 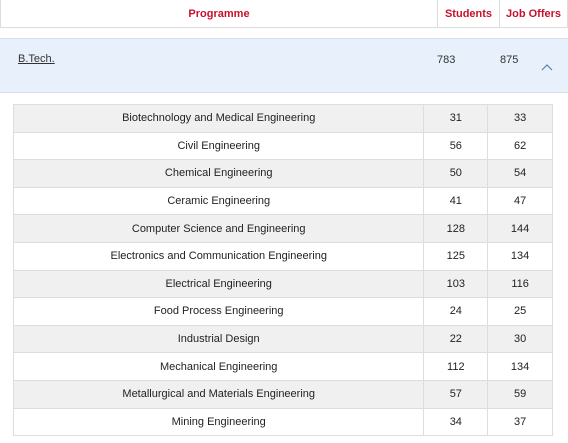 What do you see at coordinates (520, 394) in the screenshot?
I see `branch-job-offers: 59` at bounding box center [520, 394].